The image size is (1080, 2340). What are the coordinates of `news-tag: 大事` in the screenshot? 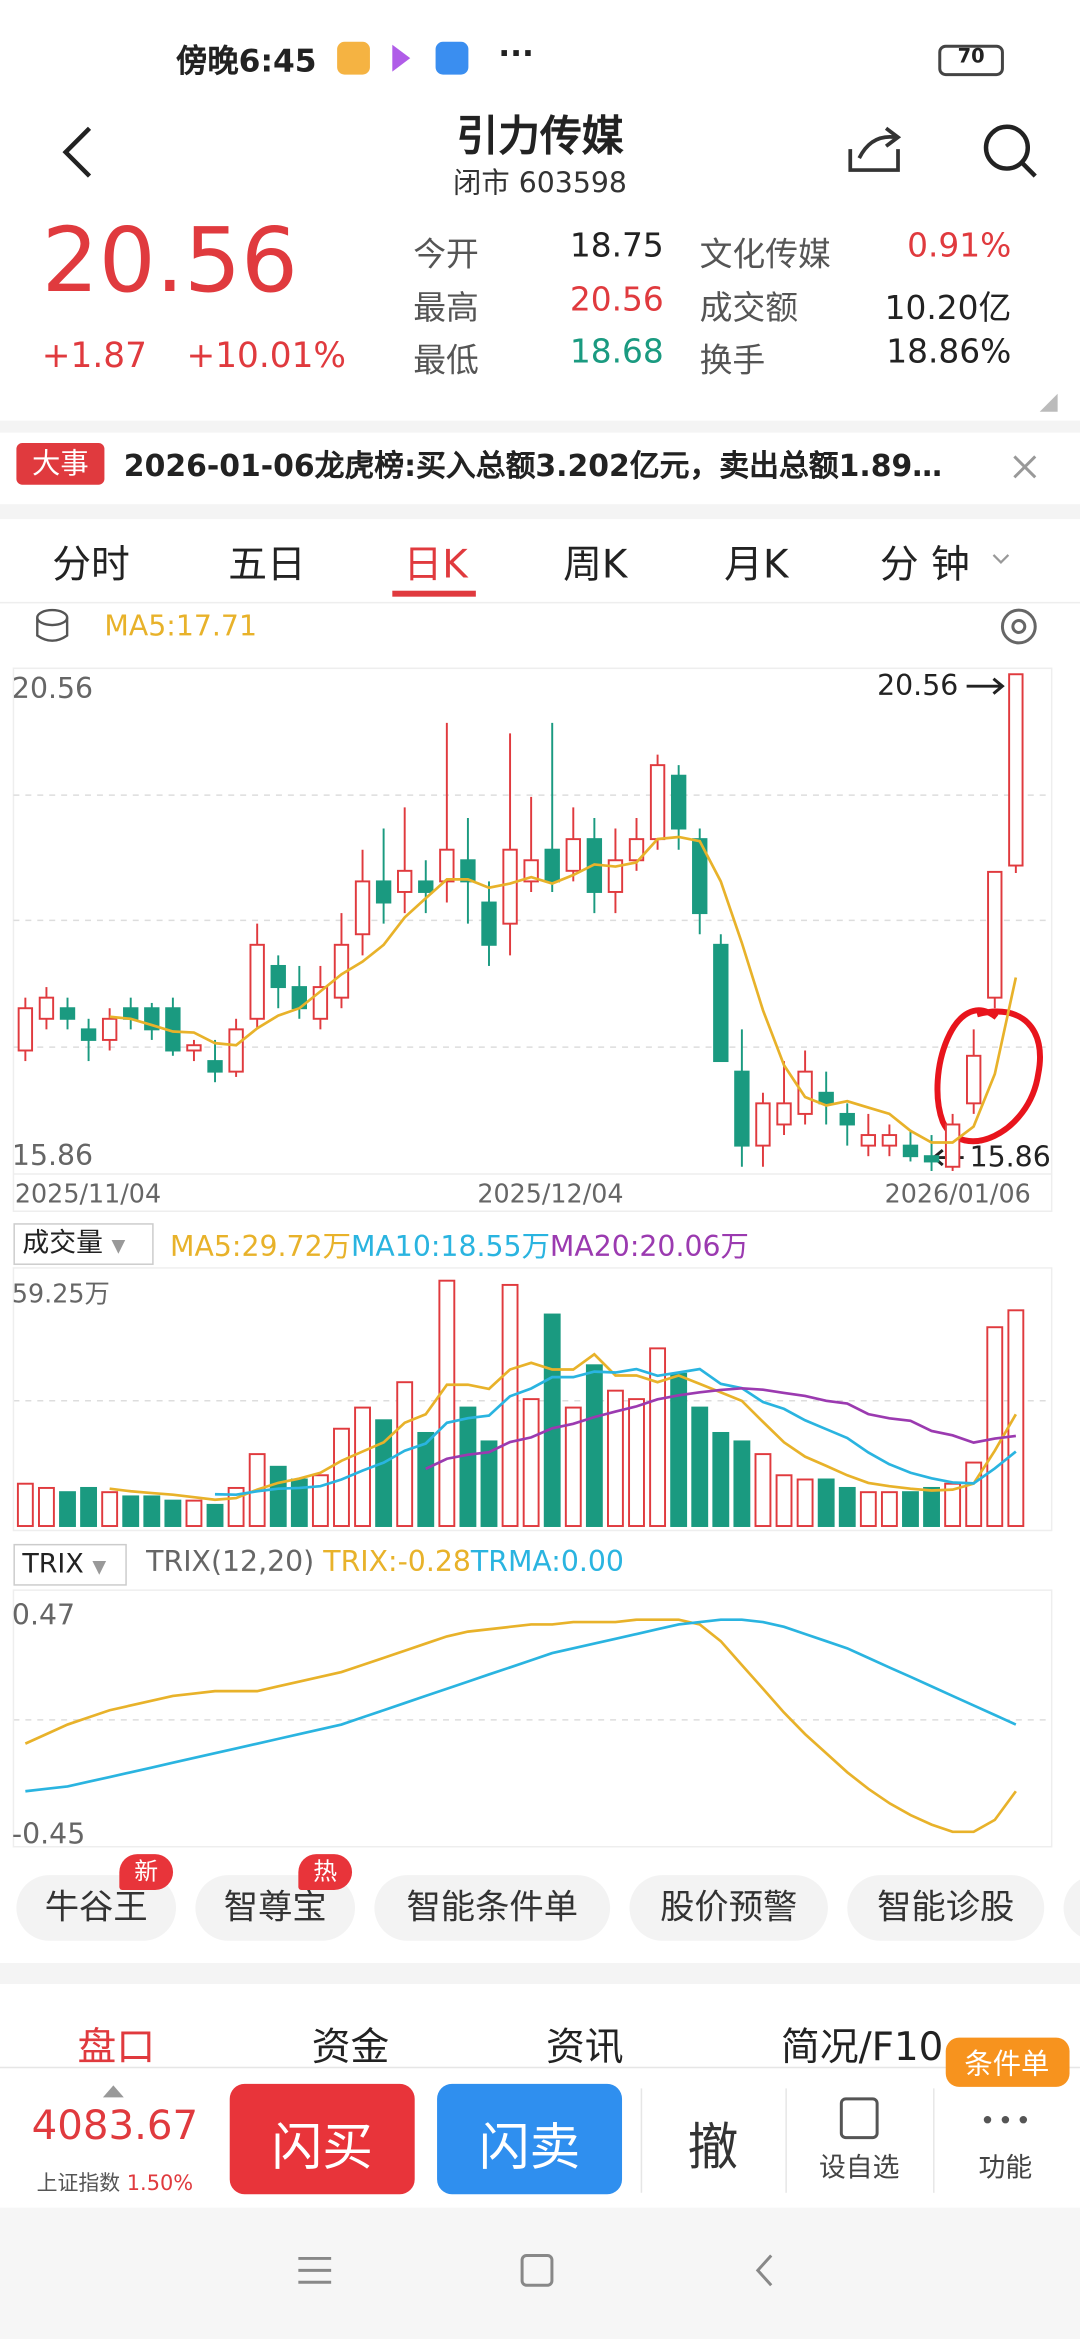 It's located at (60, 464).